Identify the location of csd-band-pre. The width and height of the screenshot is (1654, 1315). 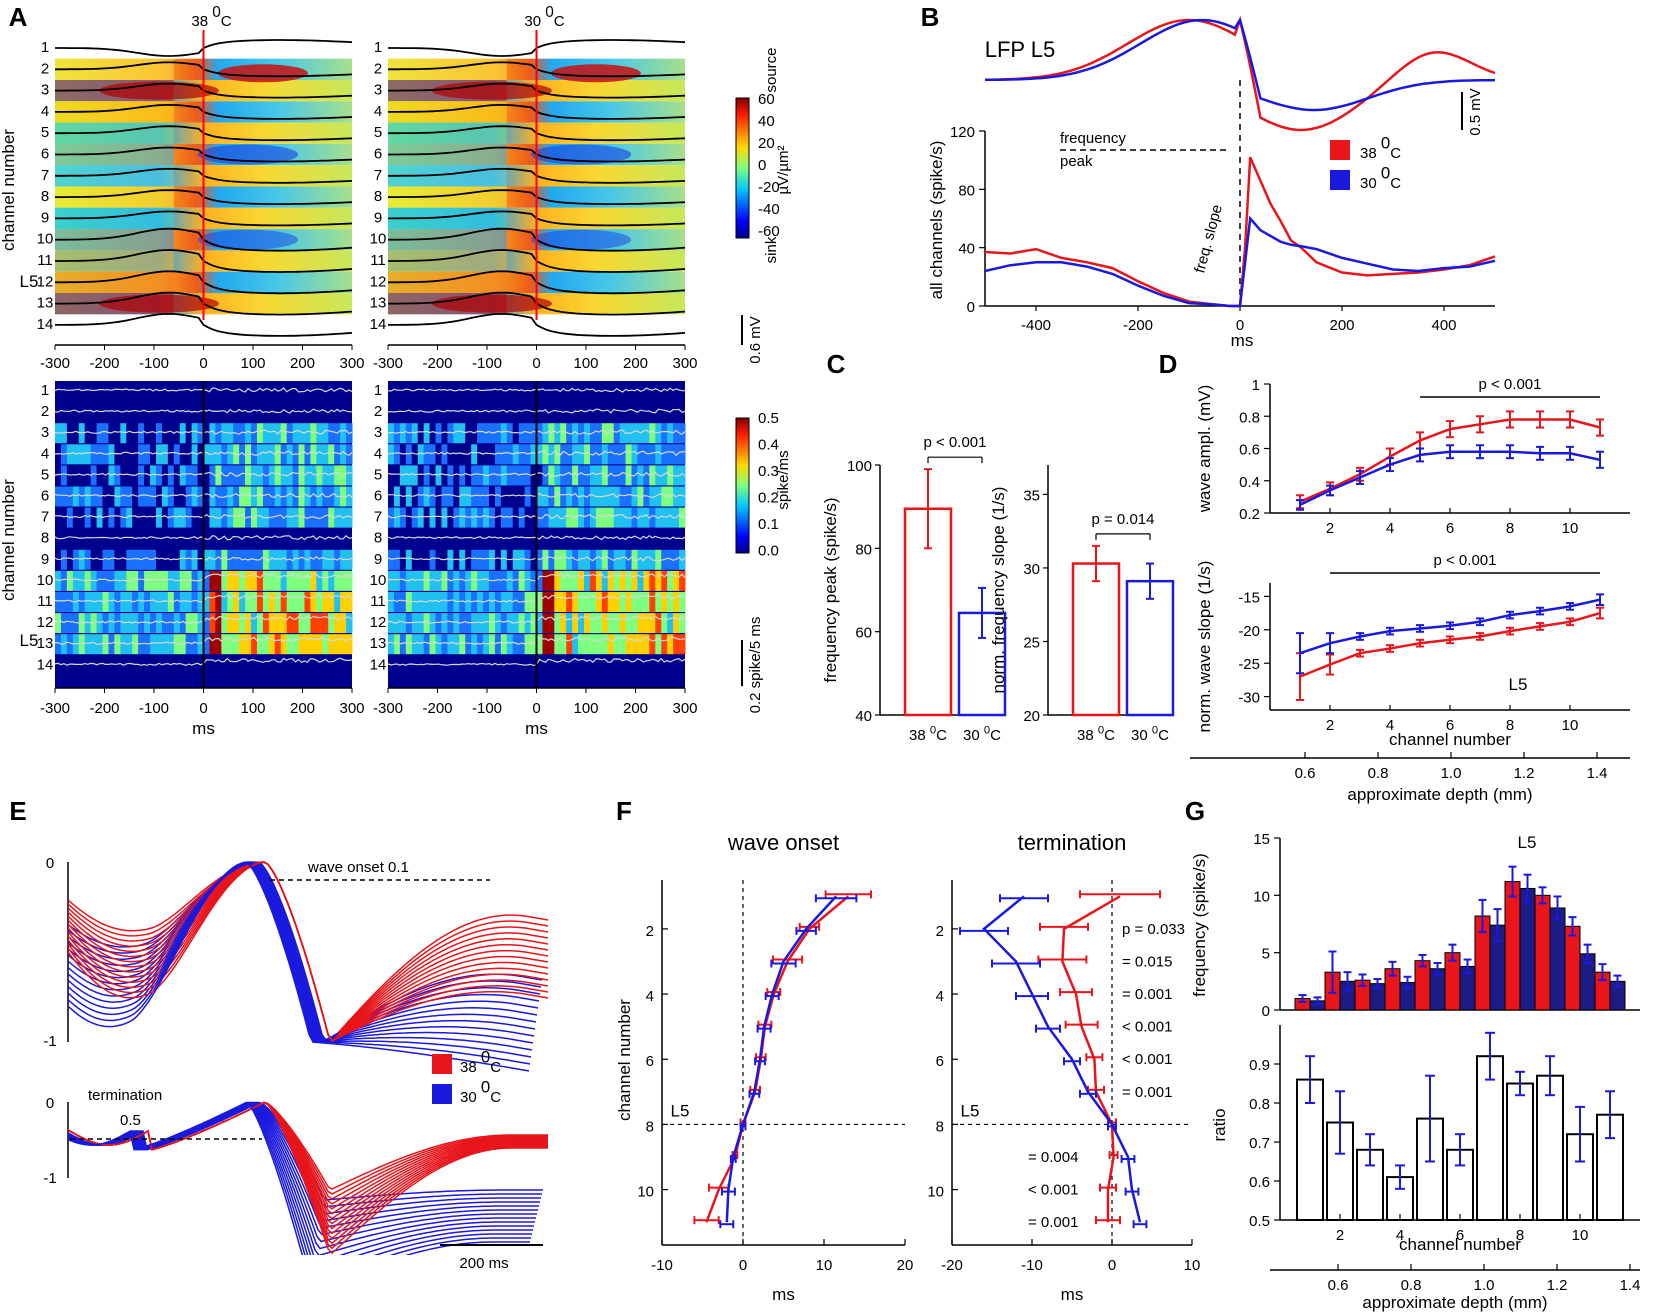
(114, 240).